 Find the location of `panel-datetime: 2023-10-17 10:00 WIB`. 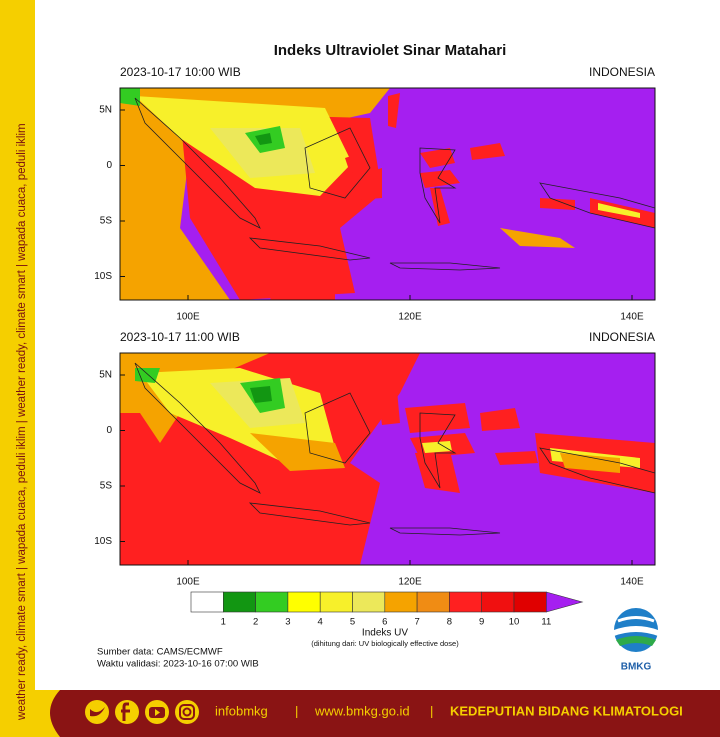

panel-datetime: 2023-10-17 10:00 WIB is located at coordinates (180, 72).